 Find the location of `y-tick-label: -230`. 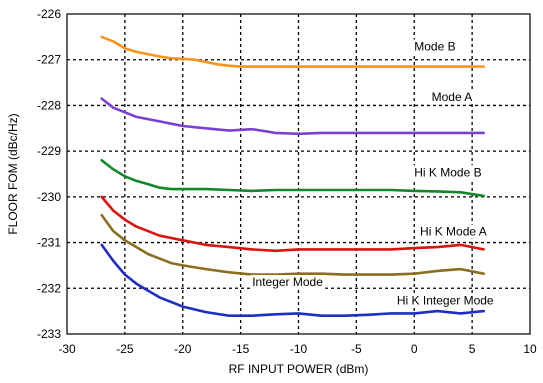

y-tick-label: -230 is located at coordinates (49, 197).